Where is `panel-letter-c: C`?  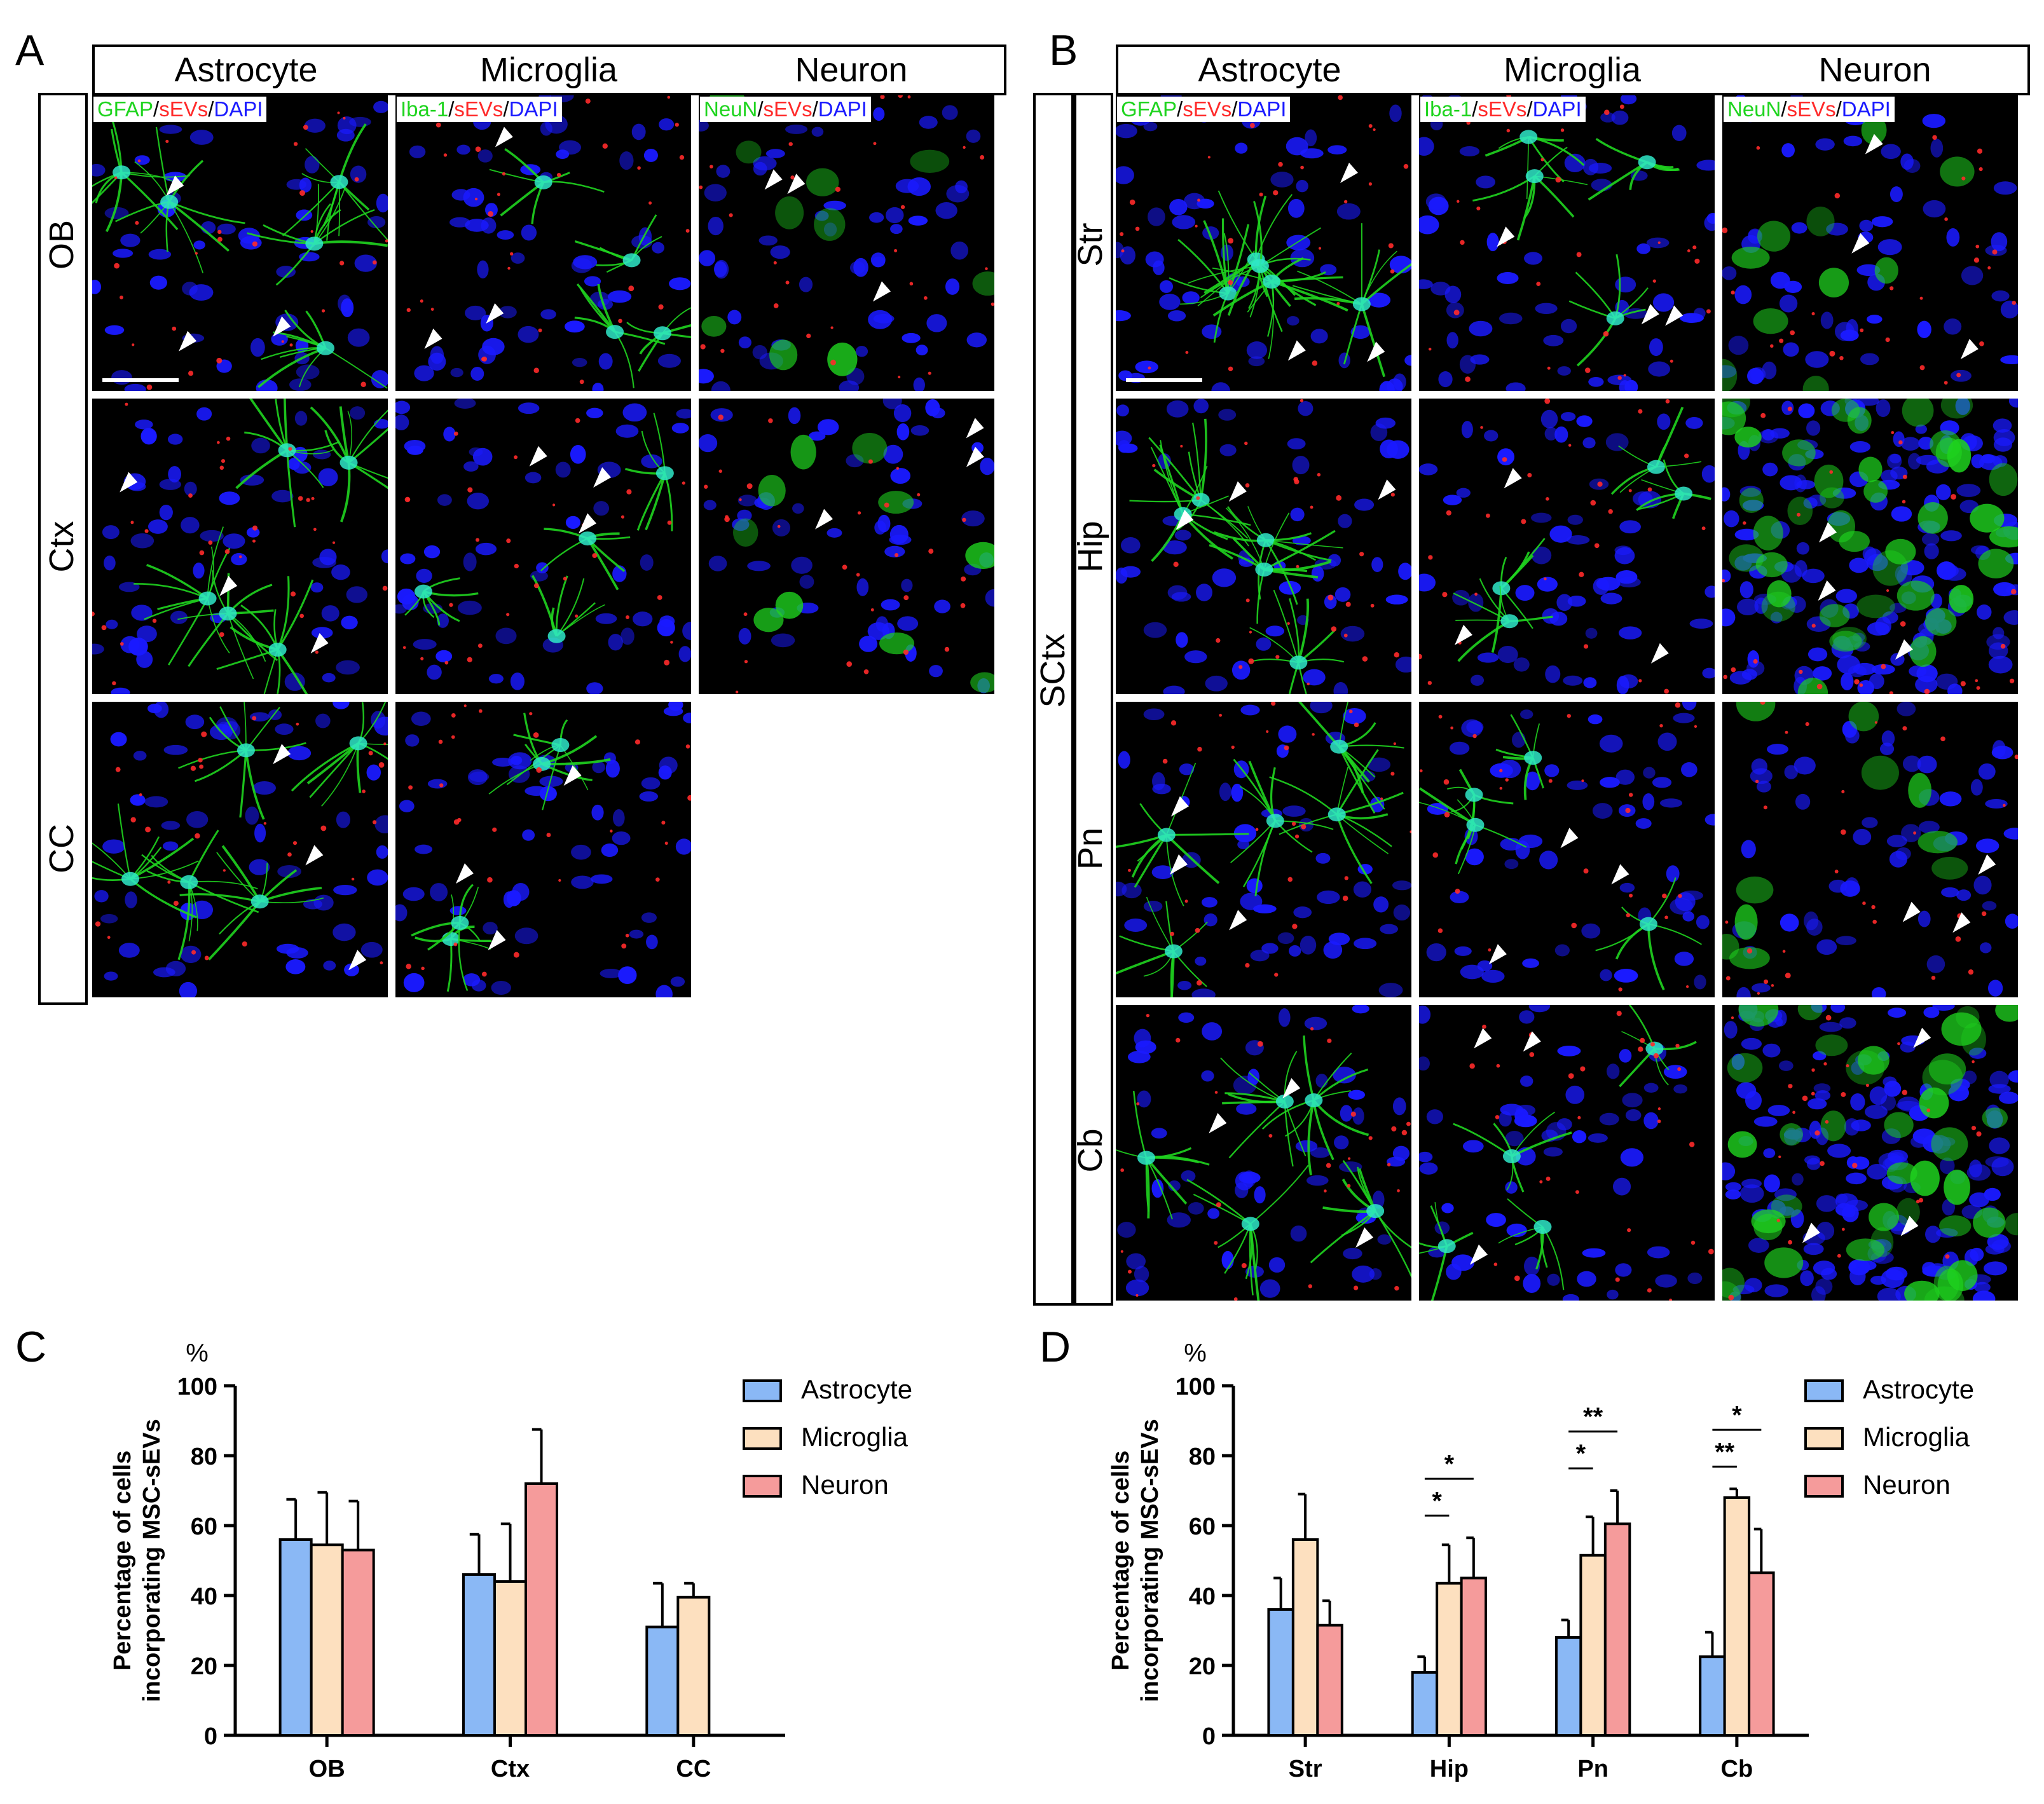 panel-letter-c: C is located at coordinates (31, 1347).